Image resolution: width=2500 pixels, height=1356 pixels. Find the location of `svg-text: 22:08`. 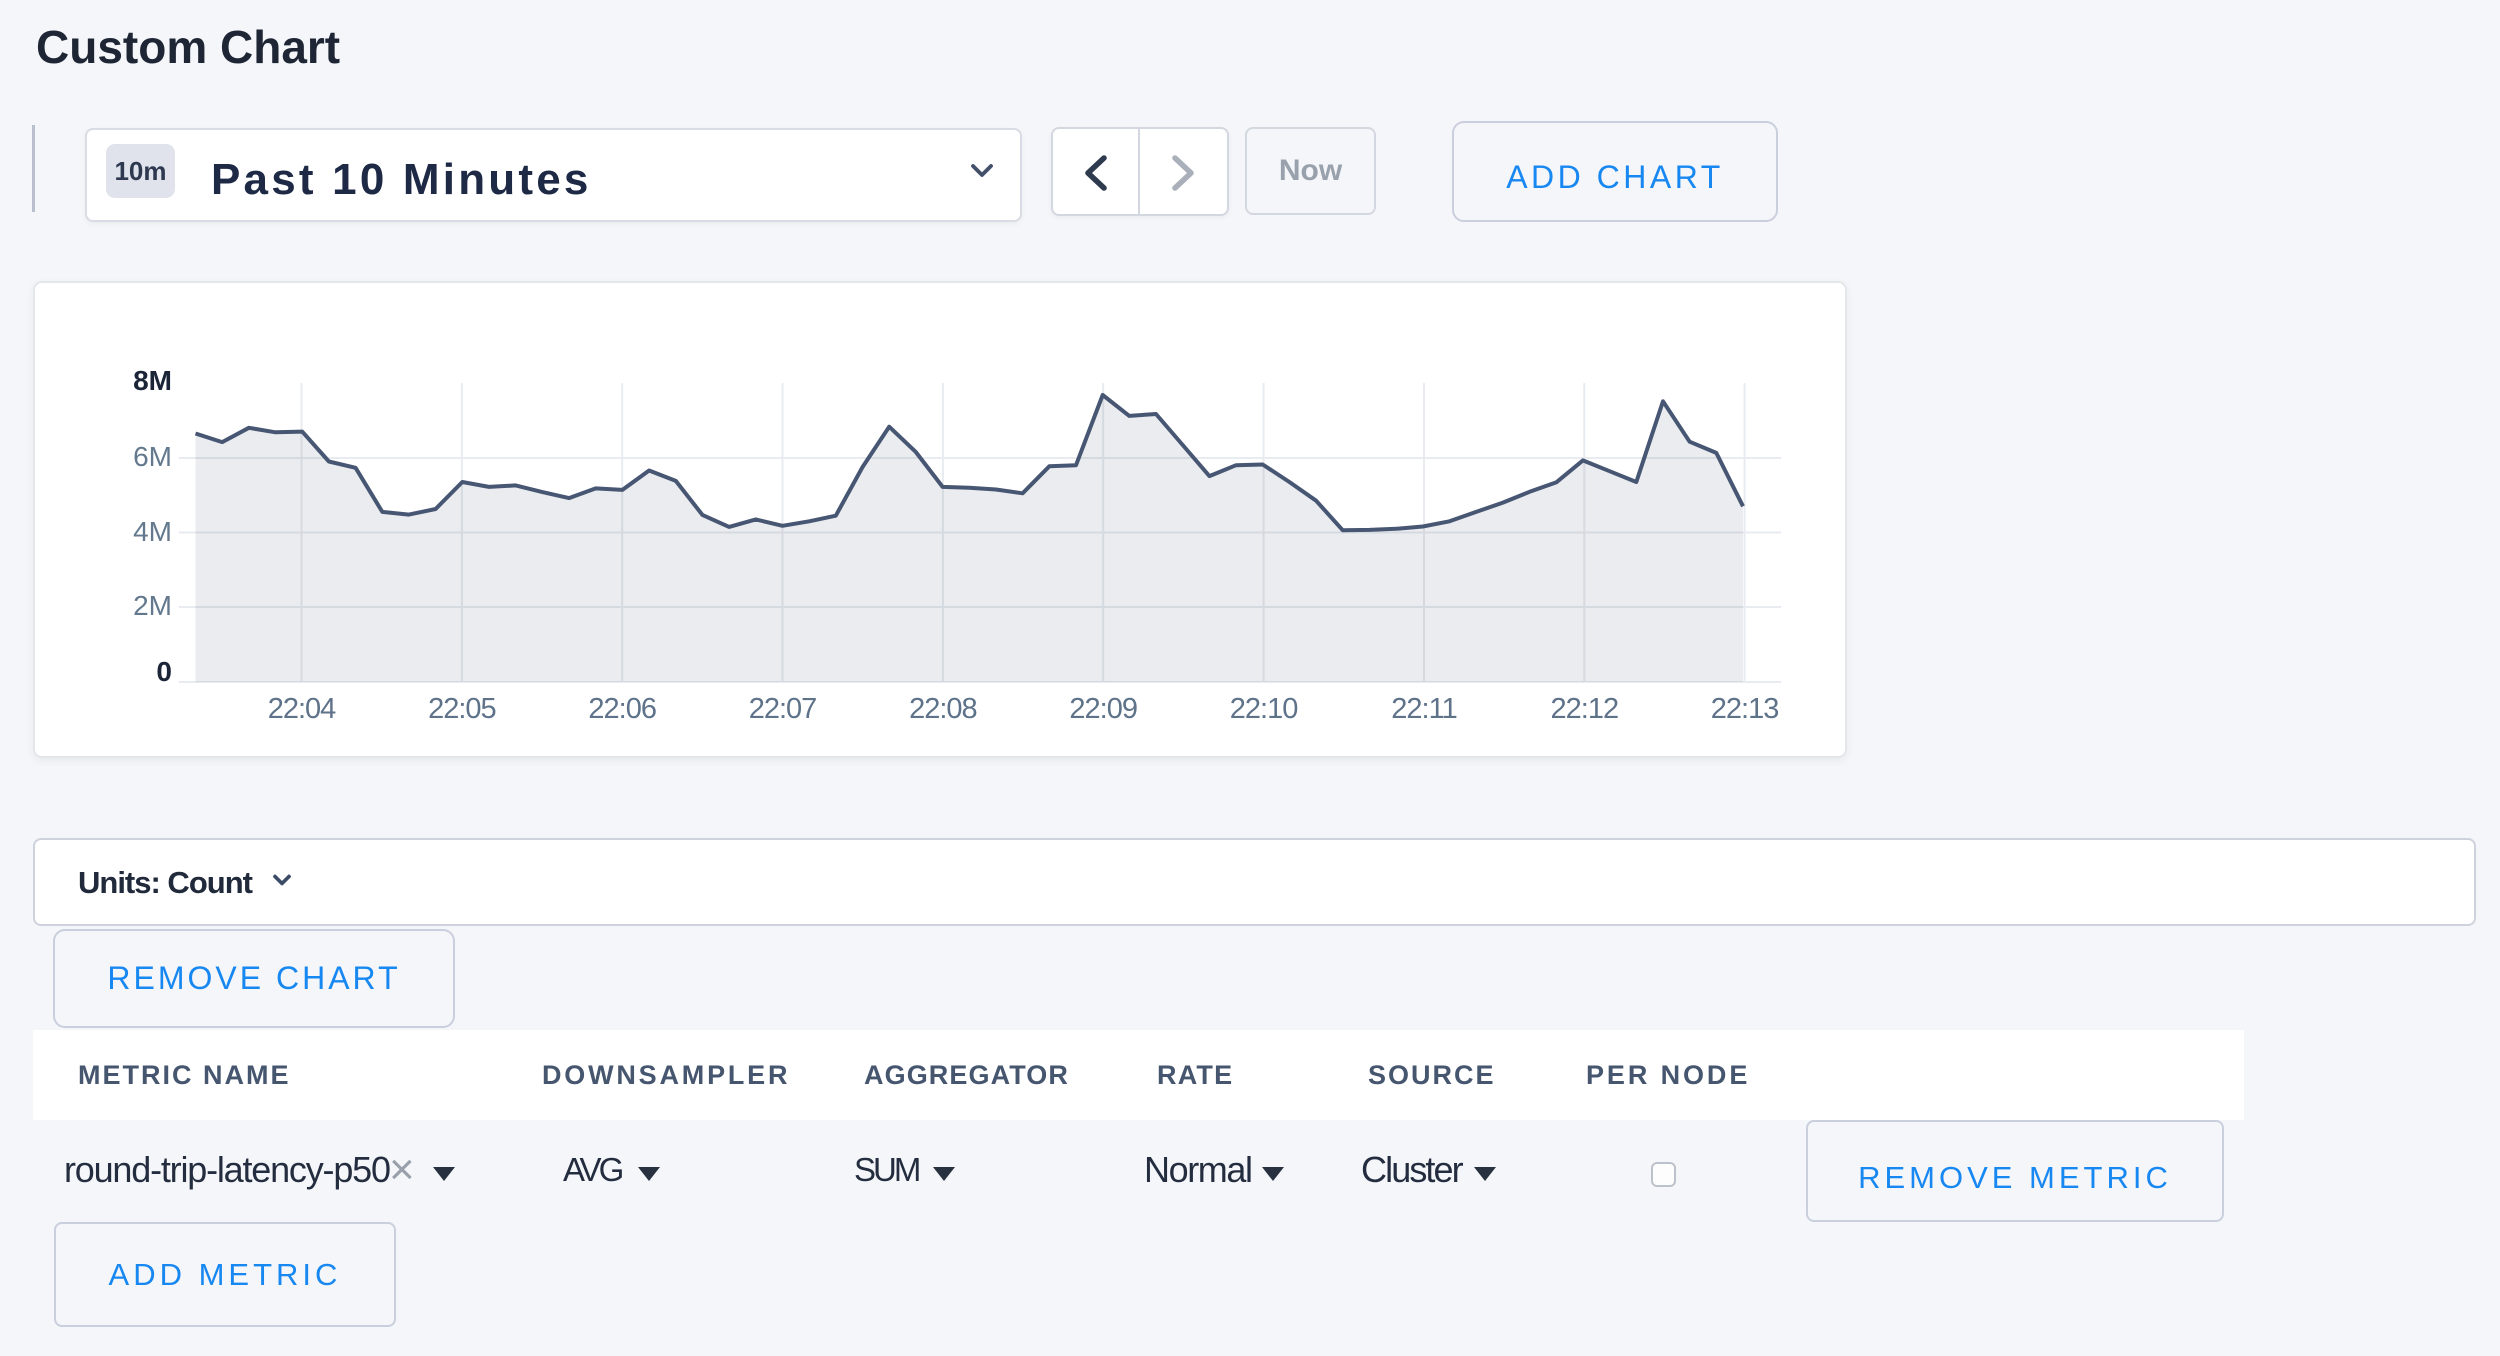

svg-text: 22:08 is located at coordinates (943, 709).